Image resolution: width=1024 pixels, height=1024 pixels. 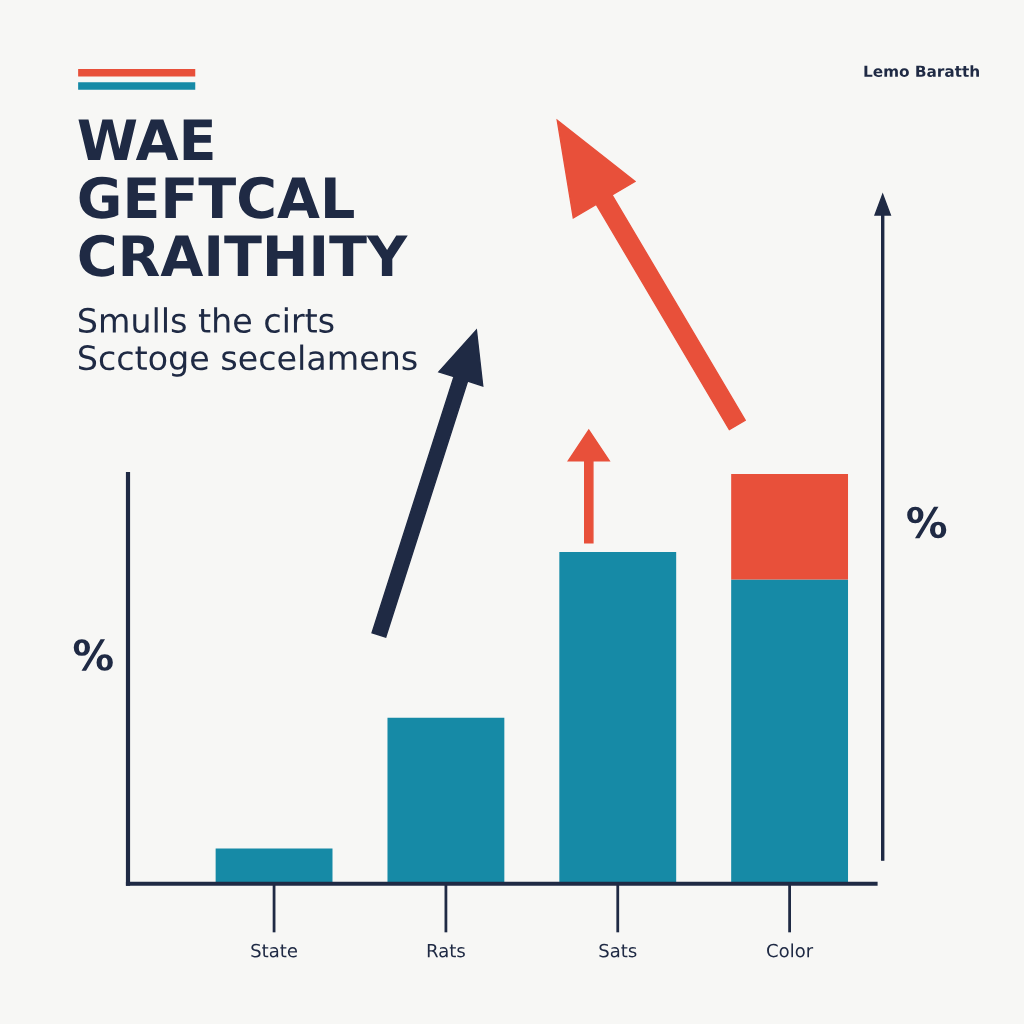 I want to click on x-tick-label: Rats, so click(x=446, y=950).